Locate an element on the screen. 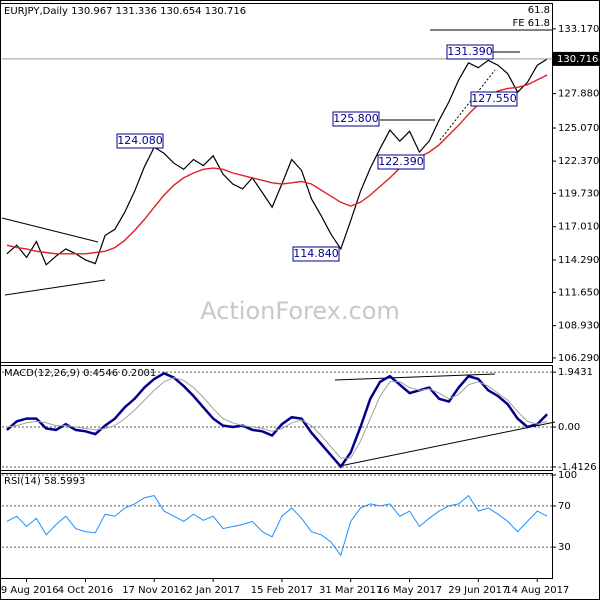 The image size is (600, 600). x-tick-label: 4 Oct 2016 is located at coordinates (85, 590).